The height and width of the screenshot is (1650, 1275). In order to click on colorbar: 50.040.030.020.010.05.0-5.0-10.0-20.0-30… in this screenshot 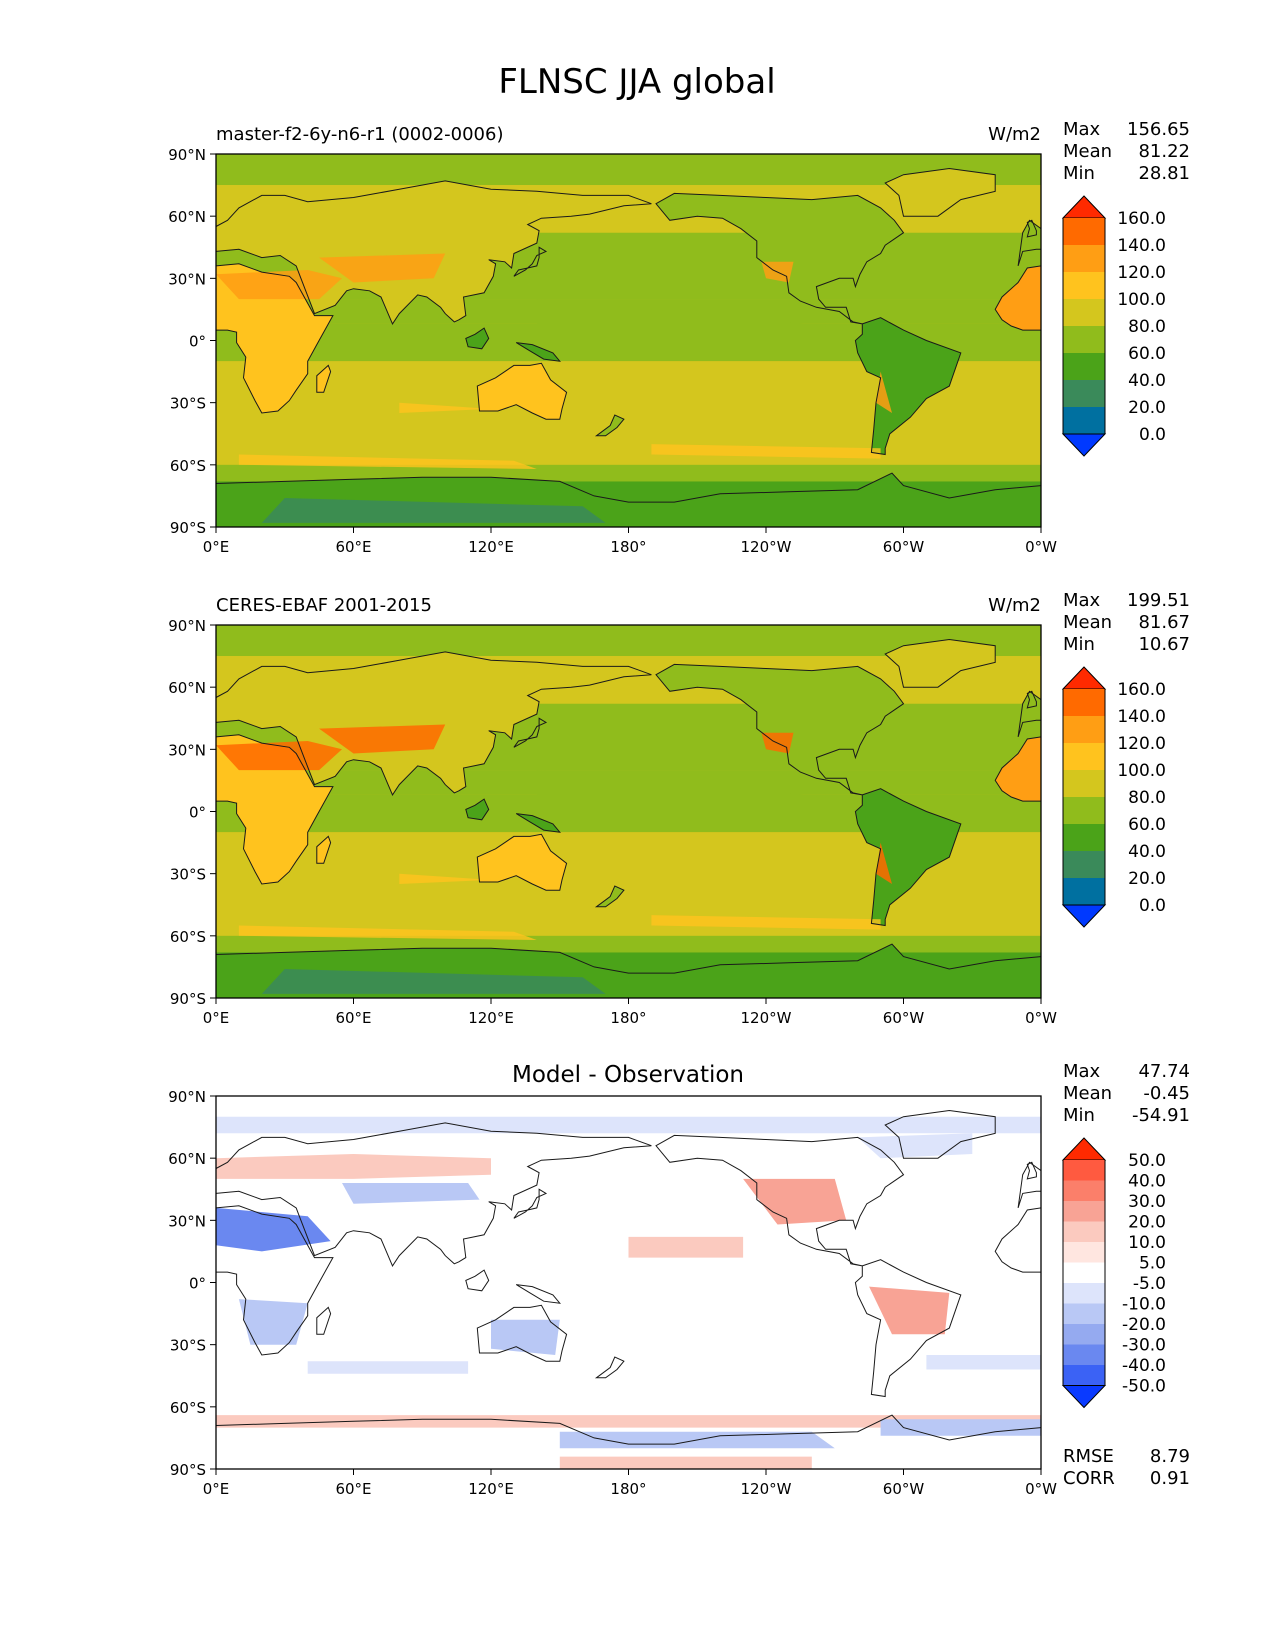, I will do `click(1113, 1273)`.